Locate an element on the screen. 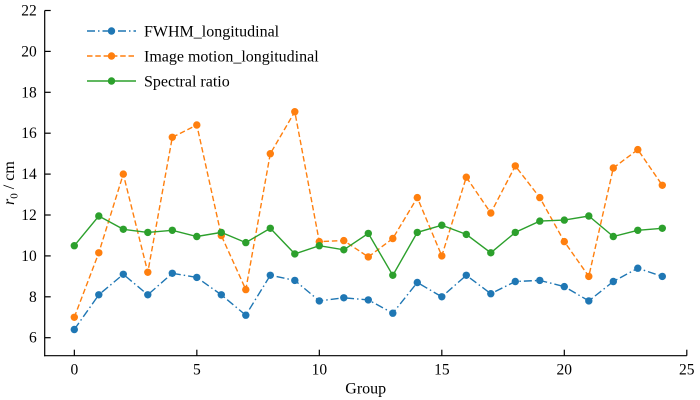 The width and height of the screenshot is (700, 400). series-fwhm-longitudinal is located at coordinates (368, 299).